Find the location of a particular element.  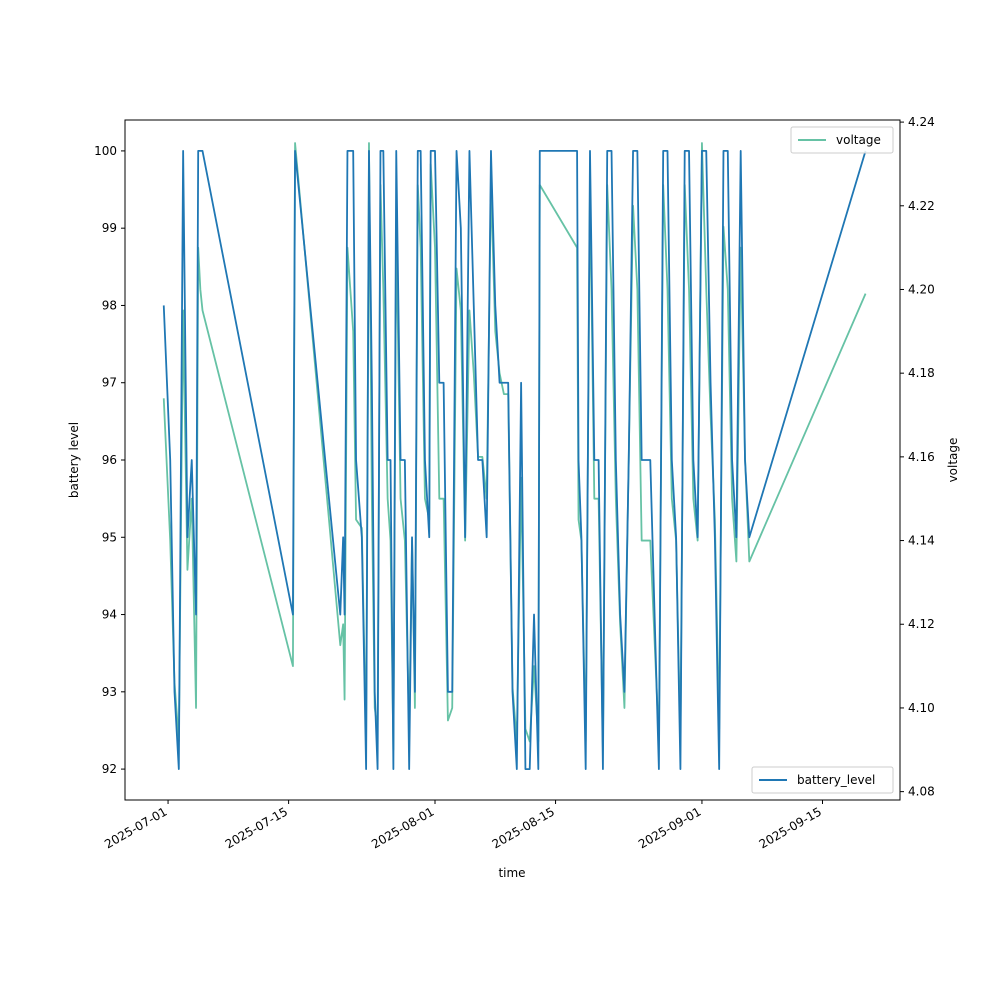

legend-voltage-frame is located at coordinates (842, 140).